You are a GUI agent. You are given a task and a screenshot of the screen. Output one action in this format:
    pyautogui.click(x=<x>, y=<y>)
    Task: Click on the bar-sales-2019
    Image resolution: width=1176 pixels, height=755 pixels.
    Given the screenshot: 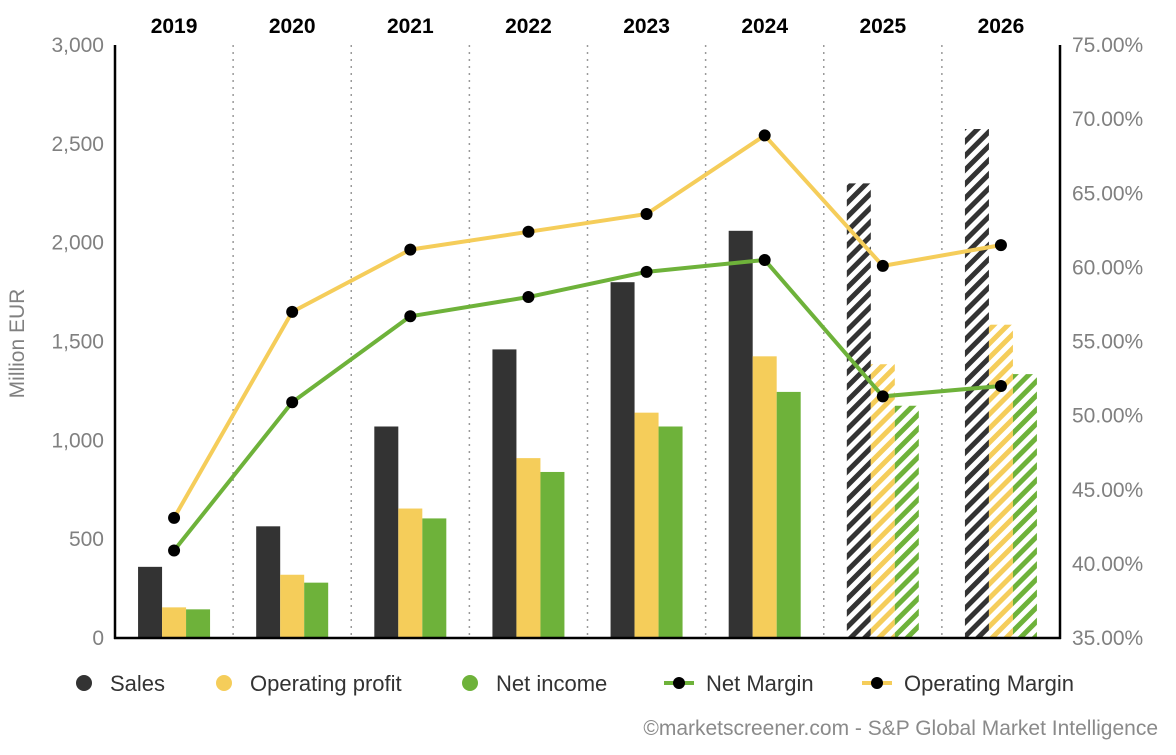 What is the action you would take?
    pyautogui.click(x=150, y=602)
    